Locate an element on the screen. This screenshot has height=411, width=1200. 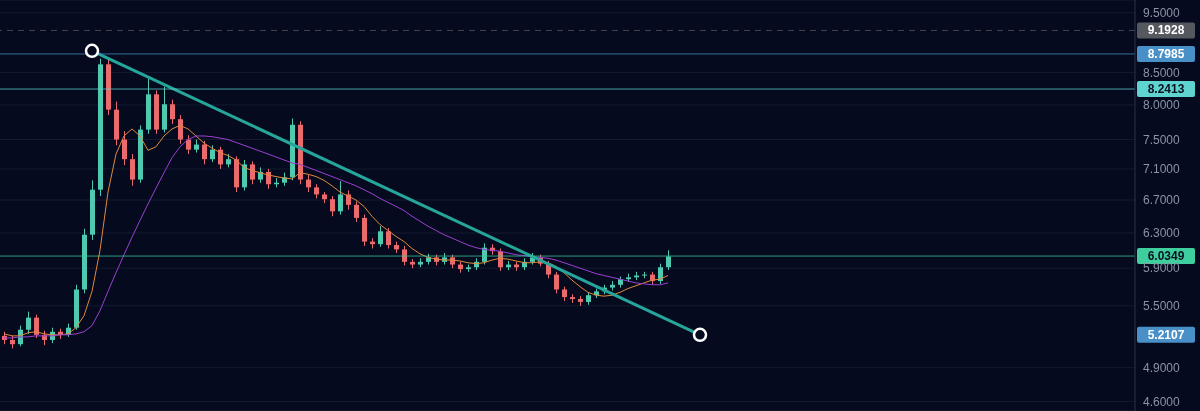
ref-line-label: 8.7985 is located at coordinates (1166, 53).